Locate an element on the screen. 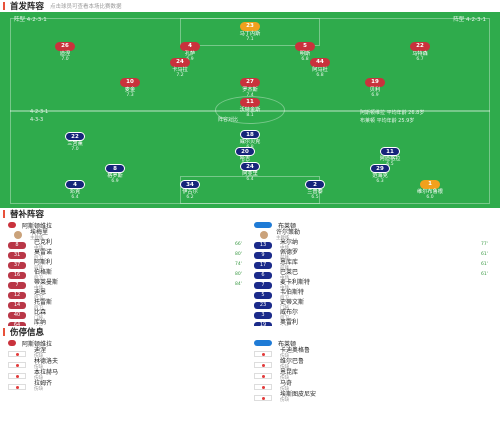  home-coach-row: 埃梅里 主教练 is located at coordinates (127, 235).